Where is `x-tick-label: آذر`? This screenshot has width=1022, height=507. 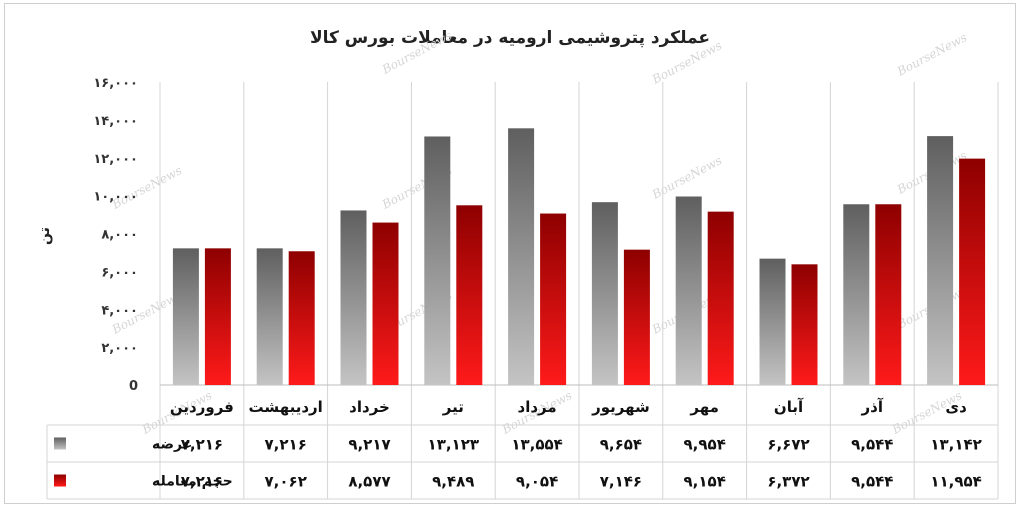
x-tick-label: آذر is located at coordinates (872, 407).